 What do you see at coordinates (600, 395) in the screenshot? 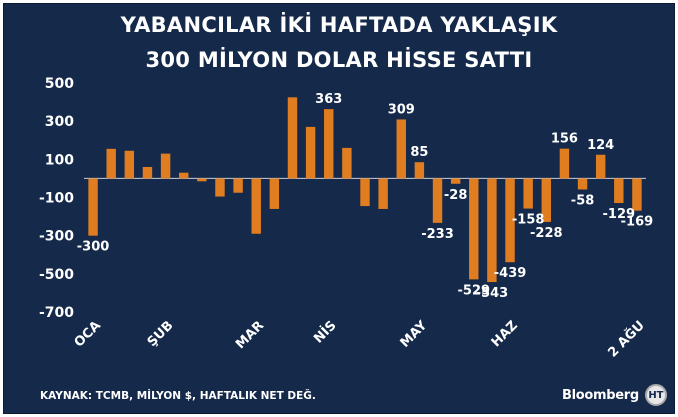
I see `bloomberg-logo: Bloomberg` at bounding box center [600, 395].